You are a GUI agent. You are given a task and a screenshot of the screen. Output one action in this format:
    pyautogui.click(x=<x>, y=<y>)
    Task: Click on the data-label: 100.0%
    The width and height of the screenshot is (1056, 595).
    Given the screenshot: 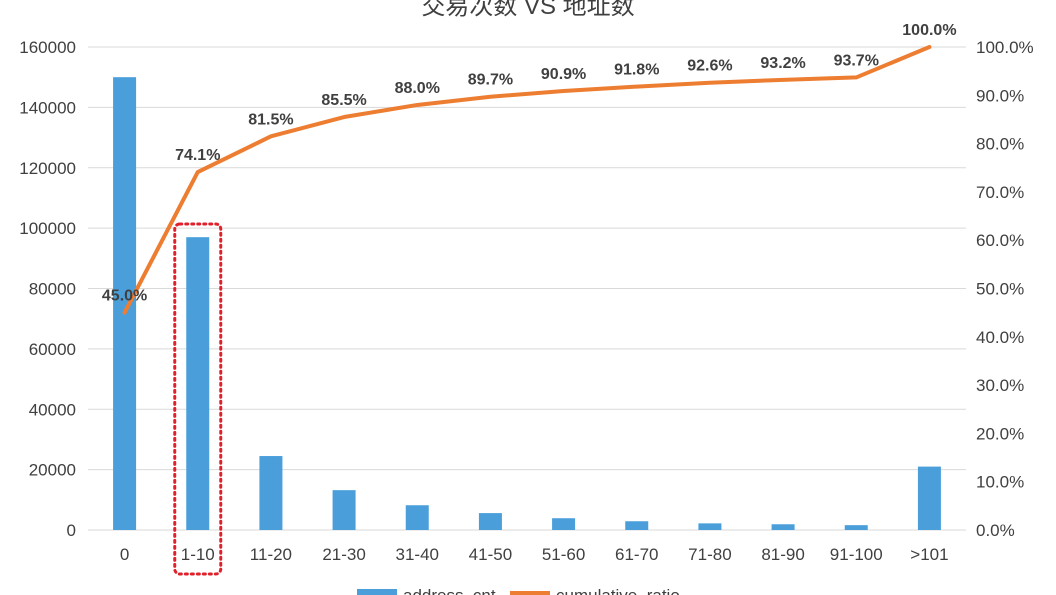 What is the action you would take?
    pyautogui.click(x=929, y=30)
    